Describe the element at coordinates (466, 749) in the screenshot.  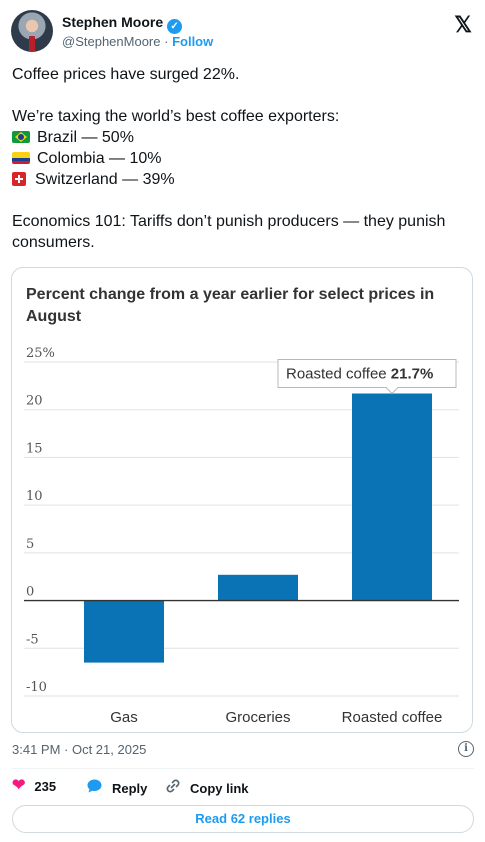
I see `info-icon: i` at that location.